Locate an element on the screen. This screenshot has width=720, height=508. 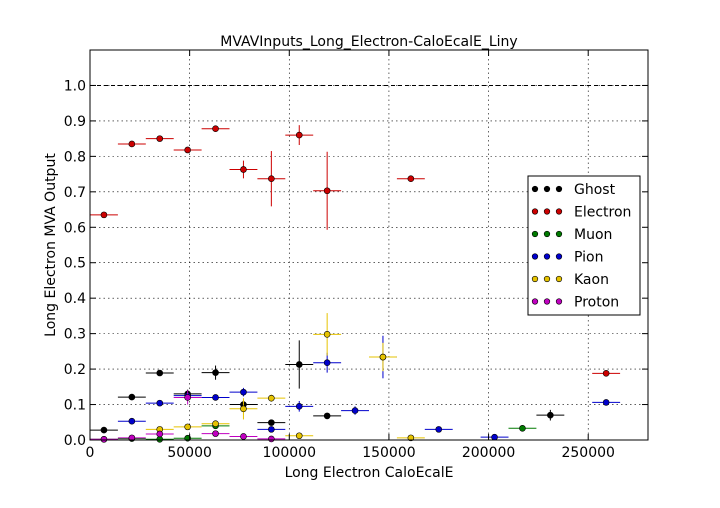
y-tick-label: 0.7 is located at coordinates (75, 193).